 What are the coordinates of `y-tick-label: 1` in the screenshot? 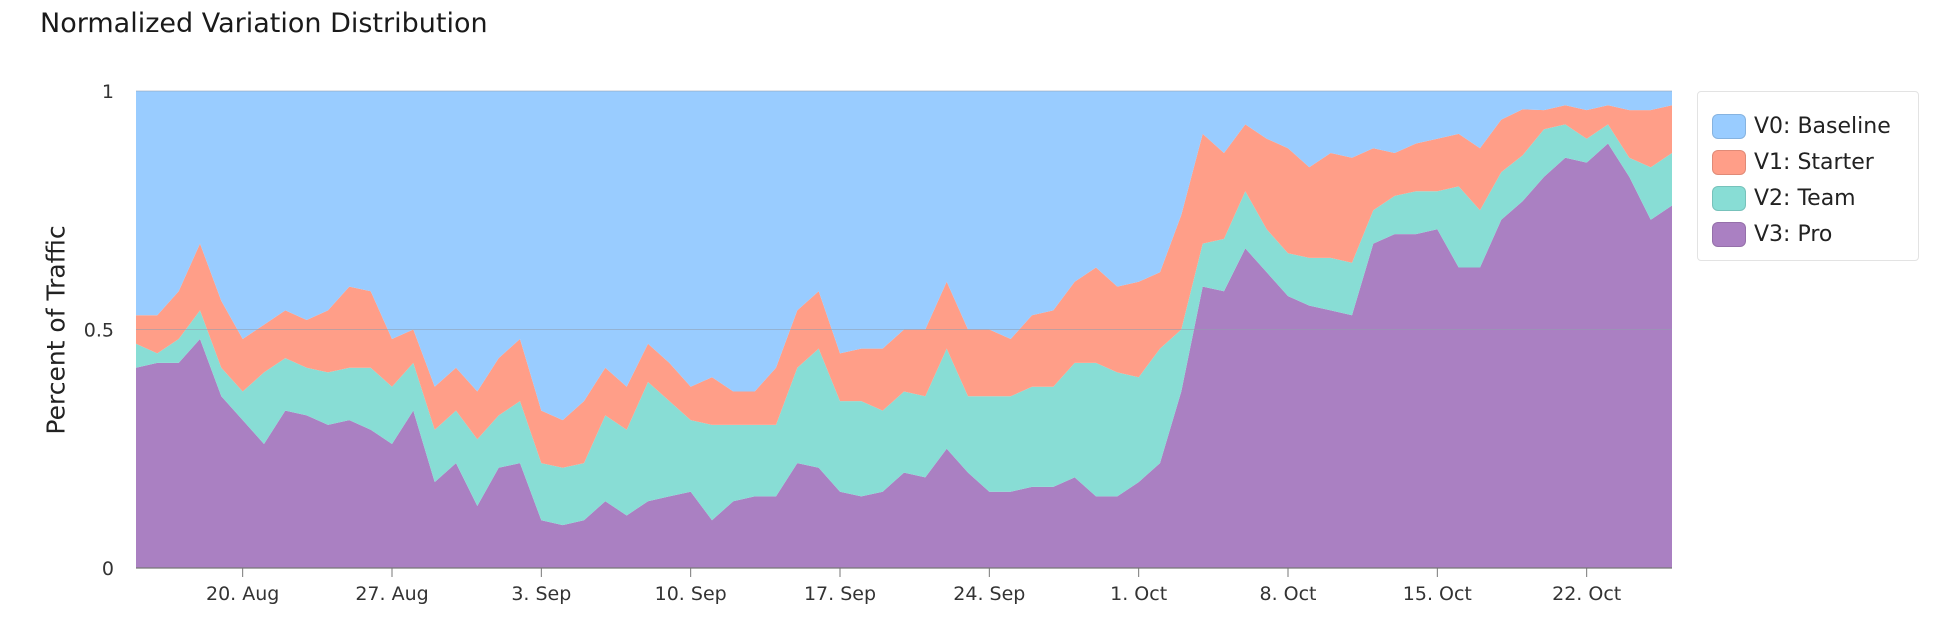 It's located at (108, 92).